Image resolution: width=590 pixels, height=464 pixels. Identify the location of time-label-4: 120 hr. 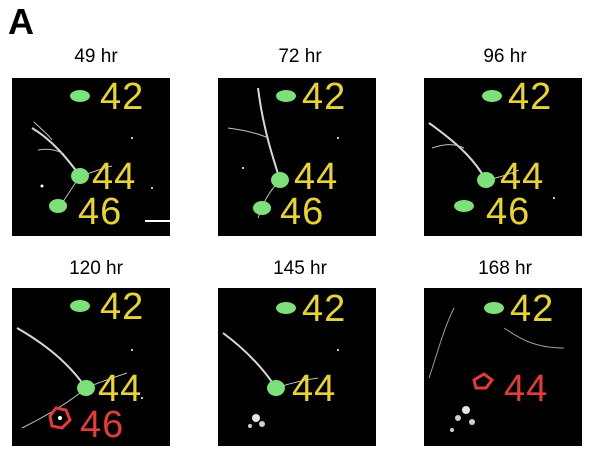
(96, 268).